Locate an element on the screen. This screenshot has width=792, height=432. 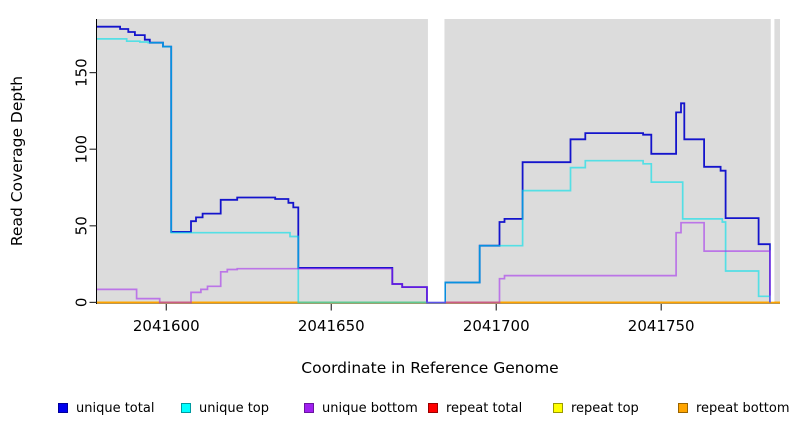
y-tick-label: 50 is located at coordinates (82, 225).